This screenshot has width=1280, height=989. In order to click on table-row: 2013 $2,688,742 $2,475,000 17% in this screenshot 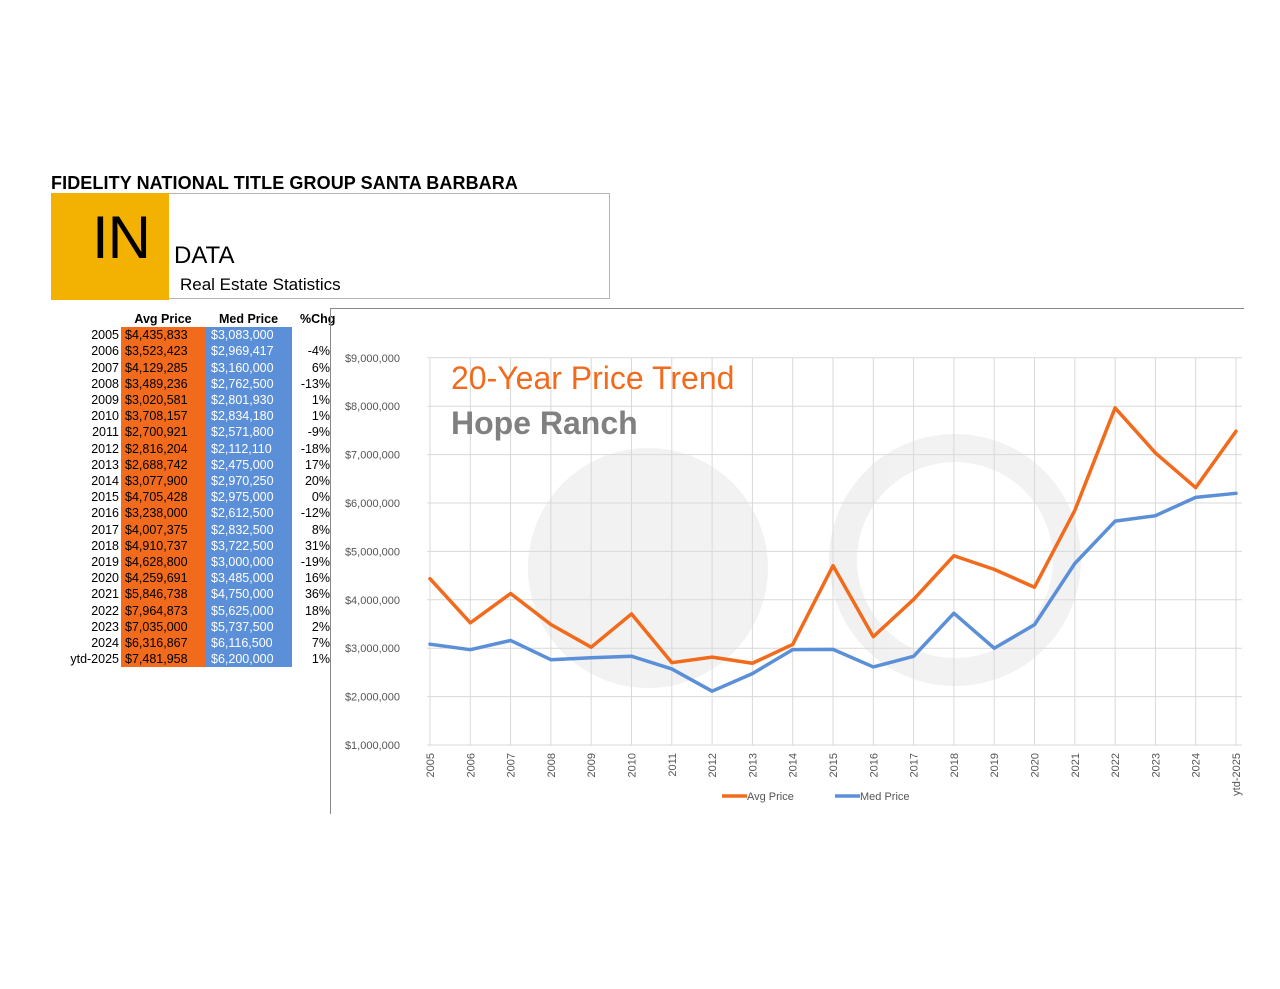, I will do `click(189, 465)`.